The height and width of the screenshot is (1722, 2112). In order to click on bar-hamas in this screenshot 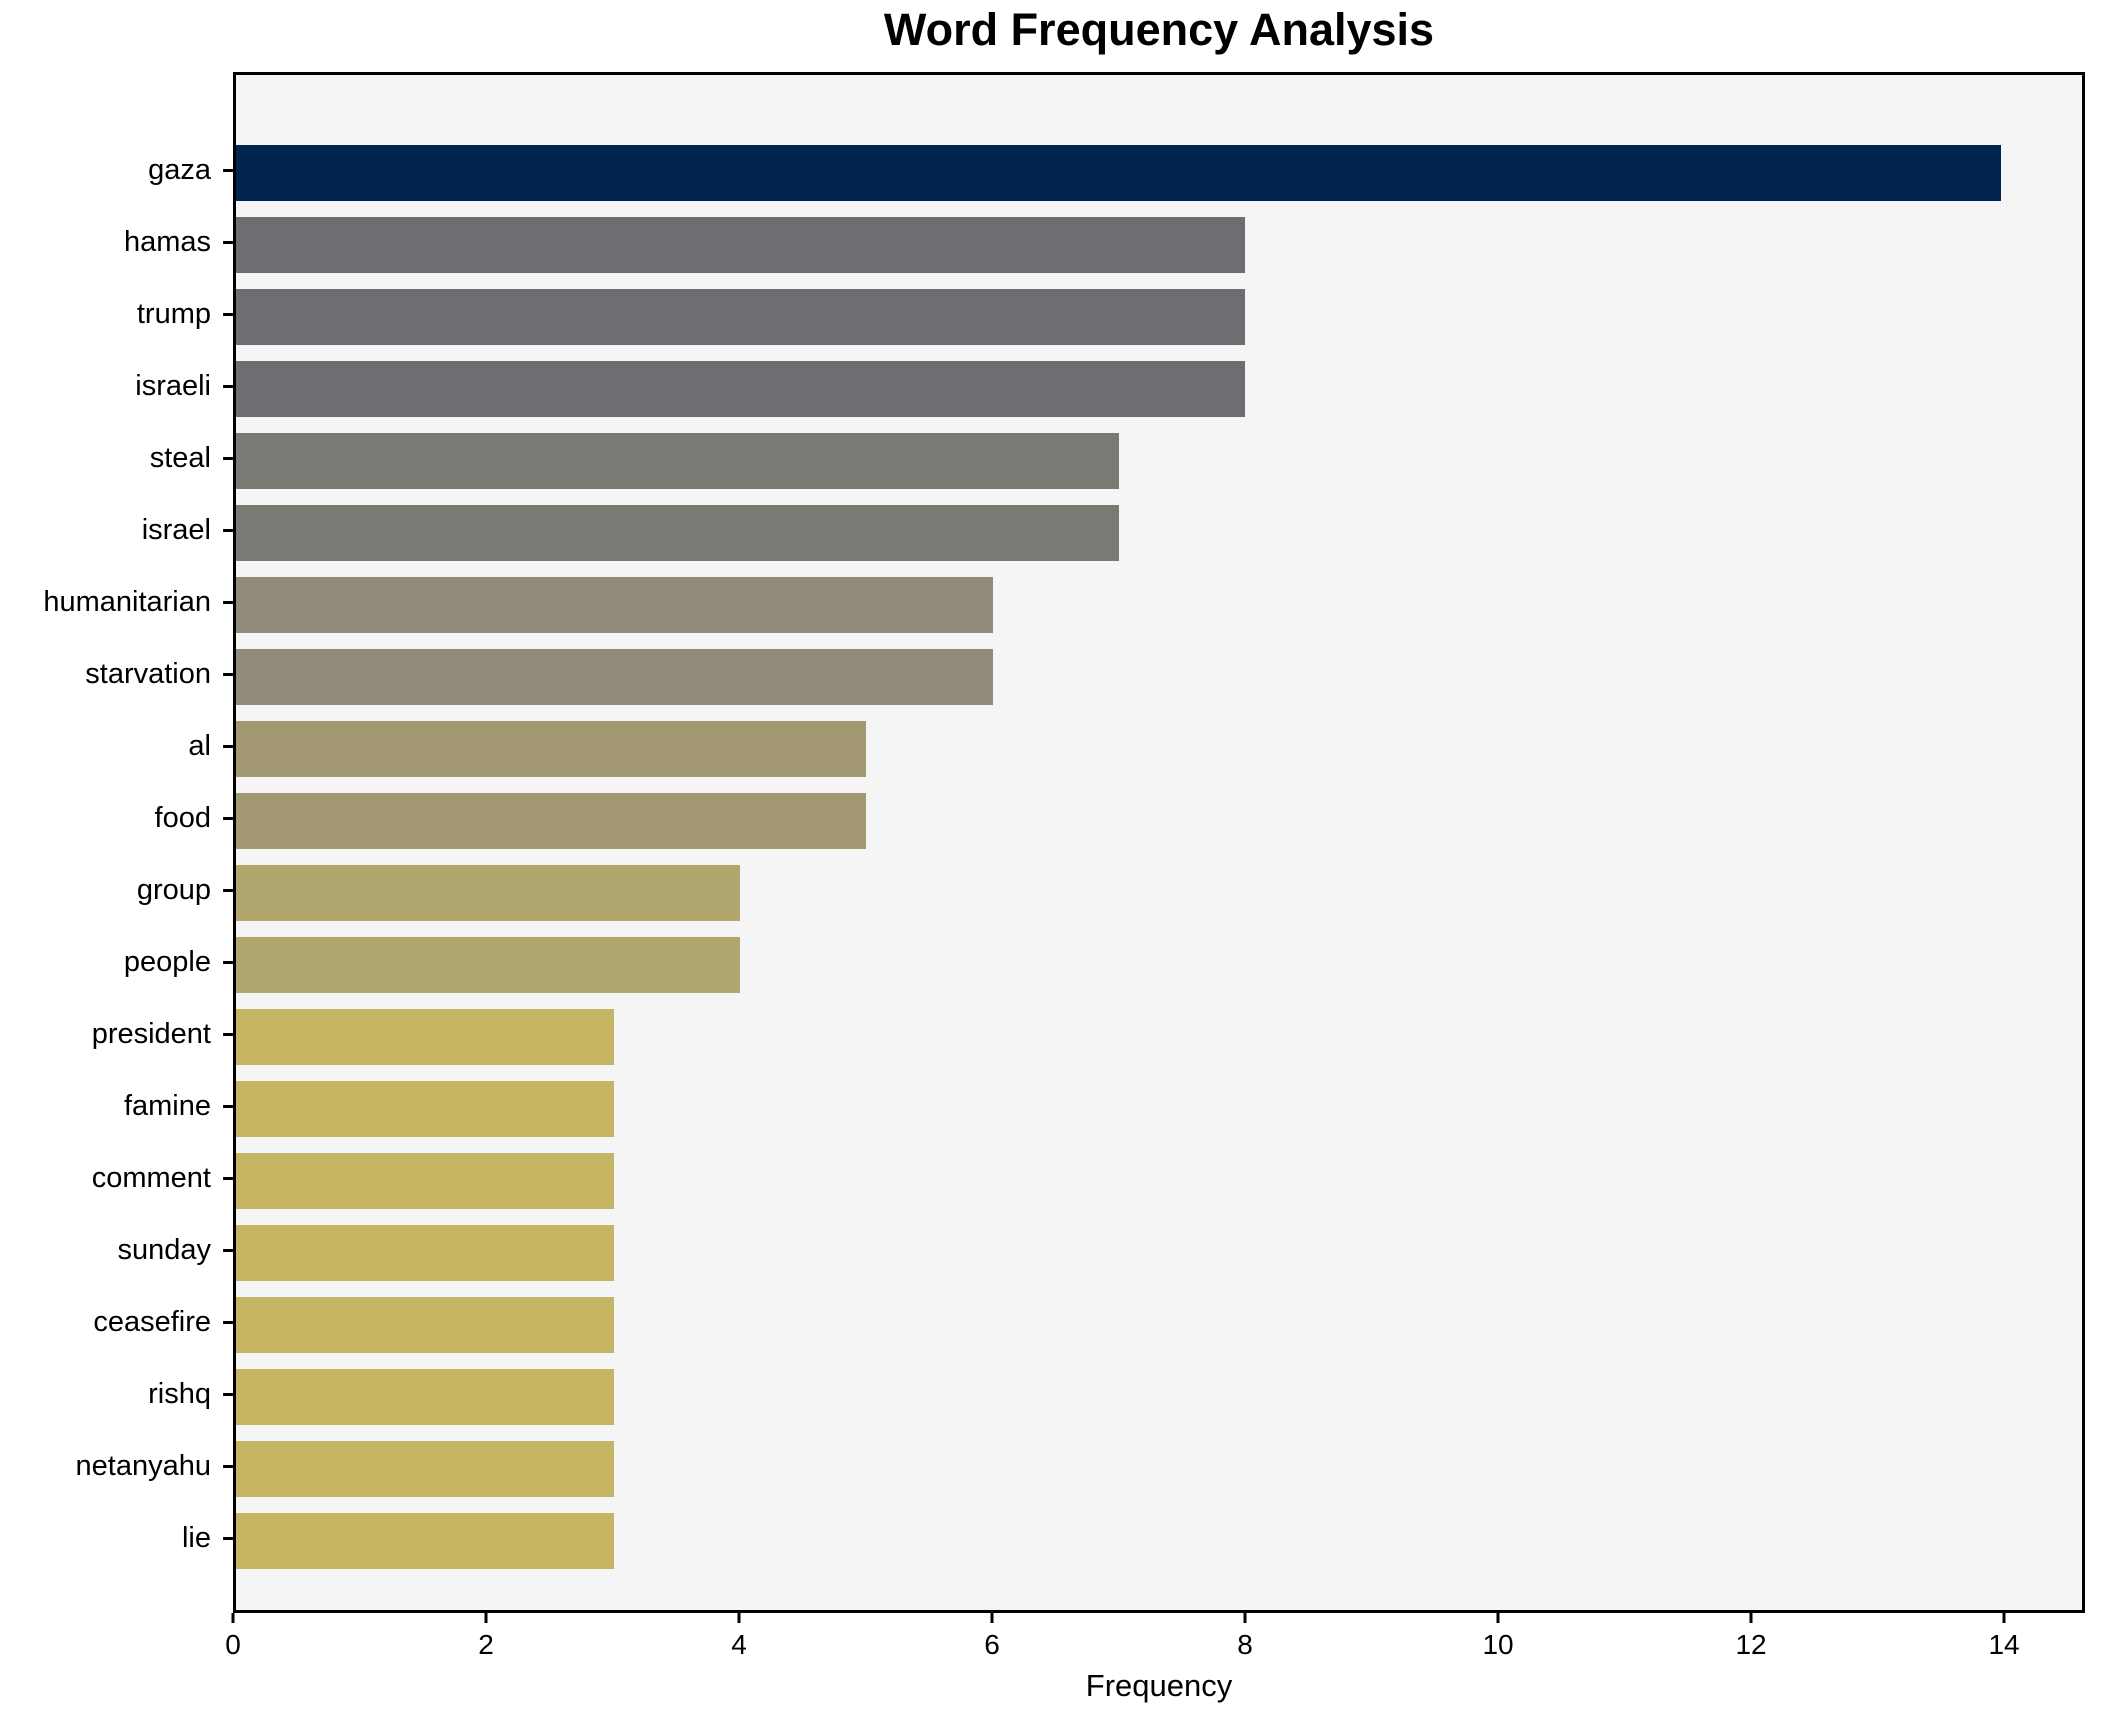, I will do `click(740, 245)`.